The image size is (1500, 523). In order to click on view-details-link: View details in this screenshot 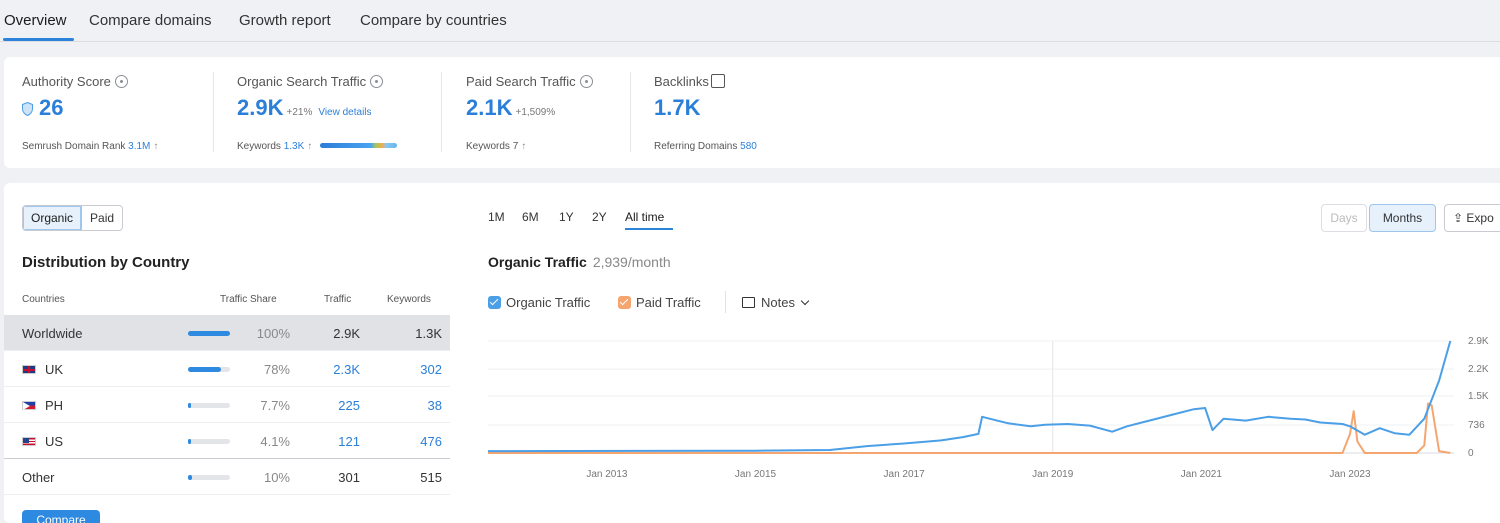, I will do `click(345, 112)`.